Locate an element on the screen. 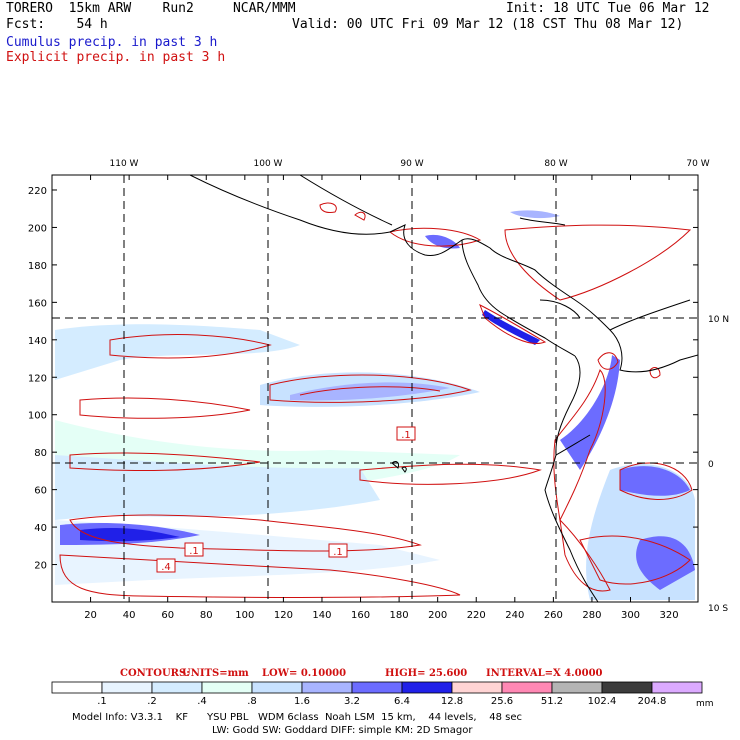  contour-info-low: LOW= 0.10000 is located at coordinates (304, 673).